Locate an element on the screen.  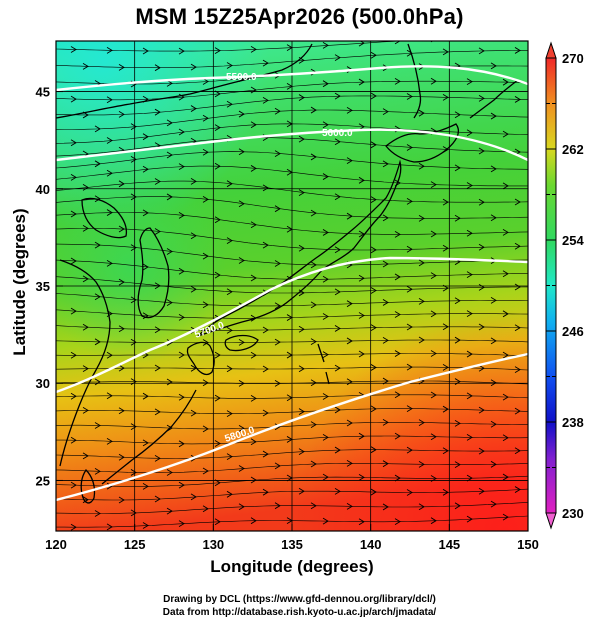
y-tick-label: 45 is located at coordinates (43, 92).